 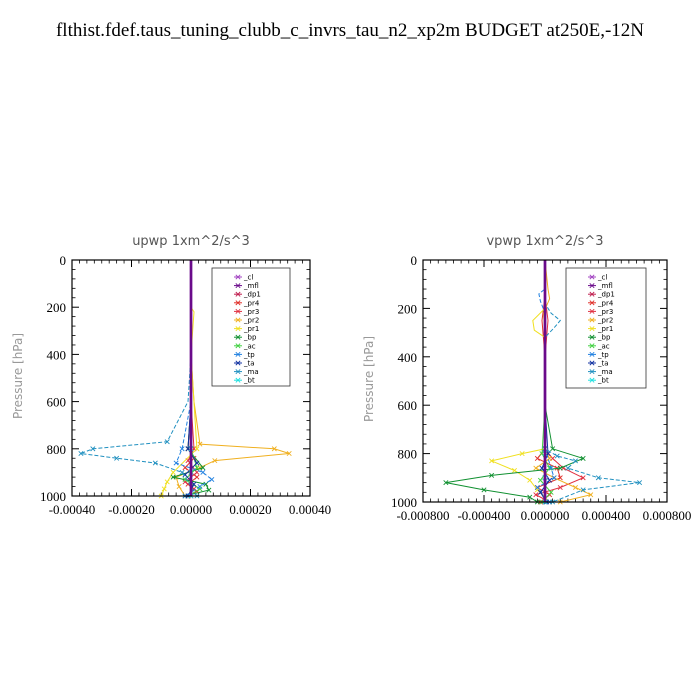 I want to click on panel-title: upwp 1xm^2/s^3, so click(x=191, y=241).